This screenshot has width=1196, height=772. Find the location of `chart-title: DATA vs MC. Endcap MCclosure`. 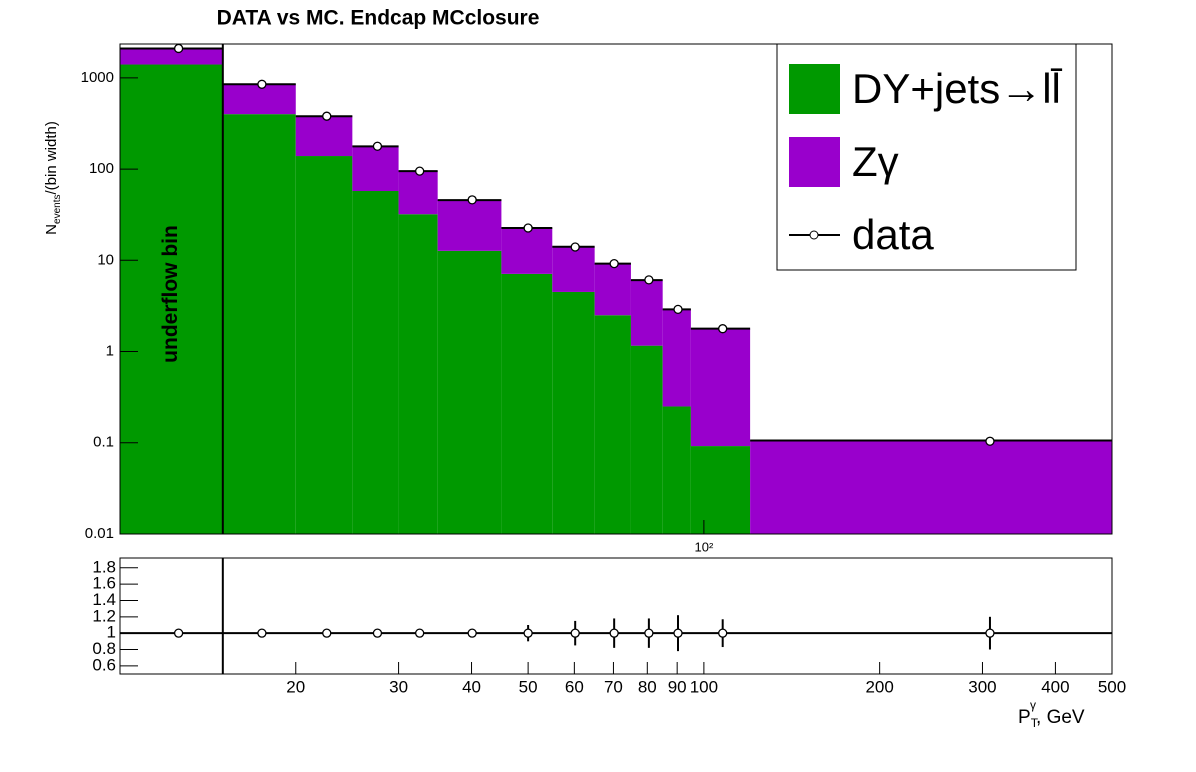

chart-title: DATA vs MC. Endcap MCclosure is located at coordinates (378, 18).